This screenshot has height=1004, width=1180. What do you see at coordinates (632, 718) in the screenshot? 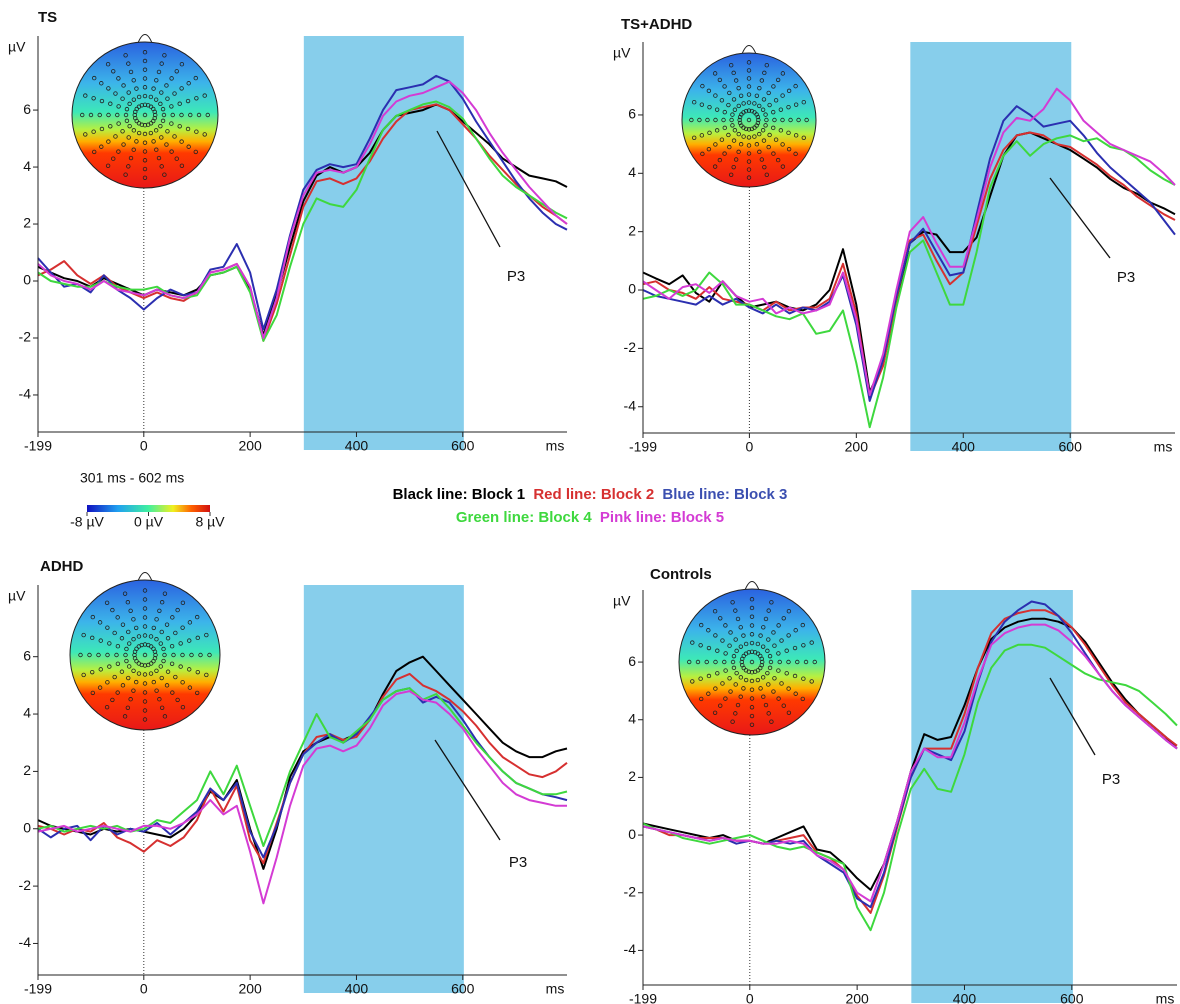
I see `y-tick-label: 4` at bounding box center [632, 718].